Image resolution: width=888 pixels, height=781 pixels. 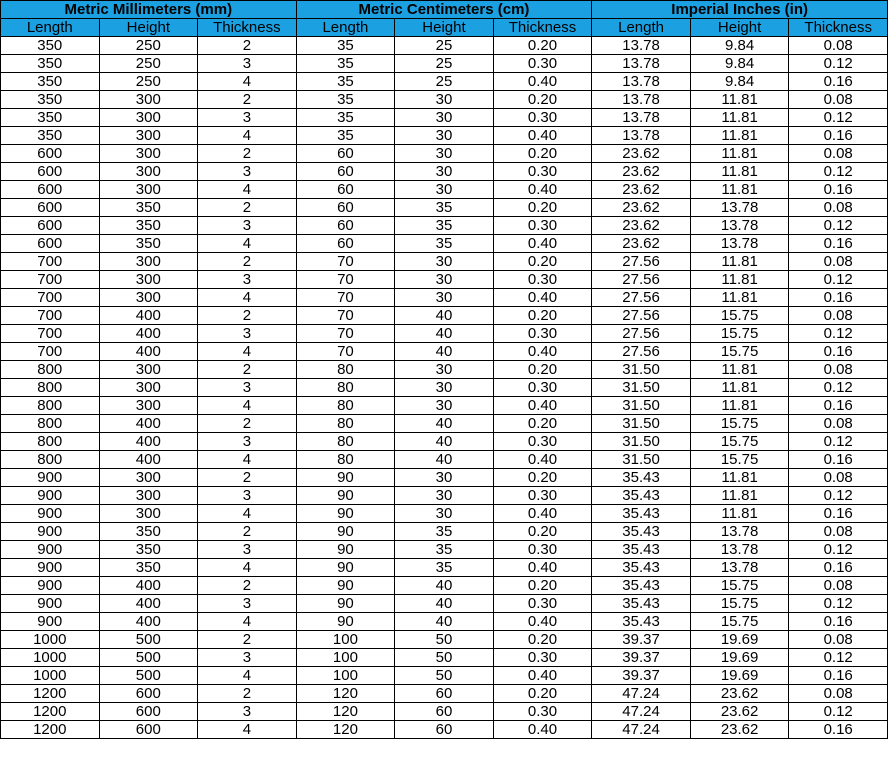 What do you see at coordinates (444, 315) in the screenshot?
I see `data-row: 700 400 2 70 40 0.20 27.56 15.75 0.08` at bounding box center [444, 315].